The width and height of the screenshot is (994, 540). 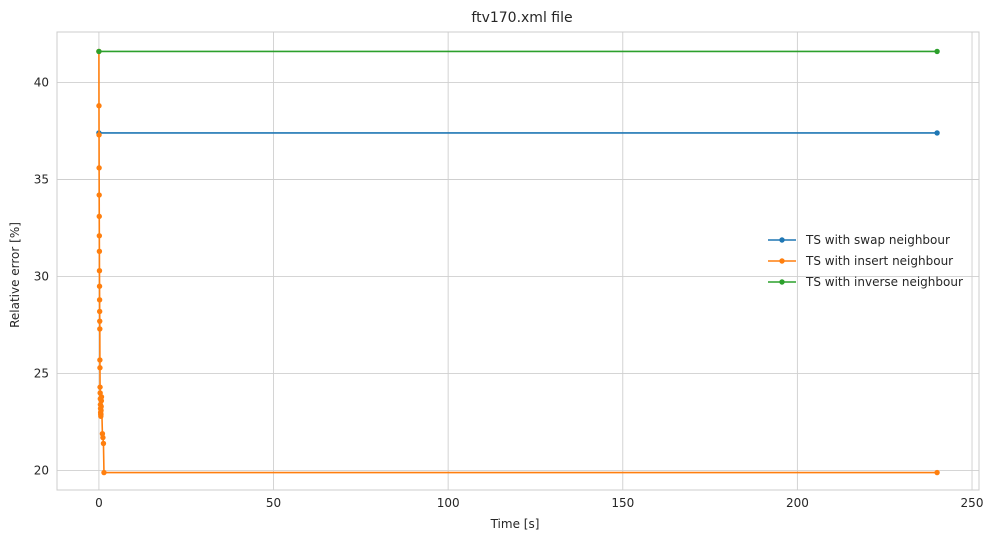 What do you see at coordinates (884, 282) in the screenshot?
I see `legend-label: TS with inverse neighbour` at bounding box center [884, 282].